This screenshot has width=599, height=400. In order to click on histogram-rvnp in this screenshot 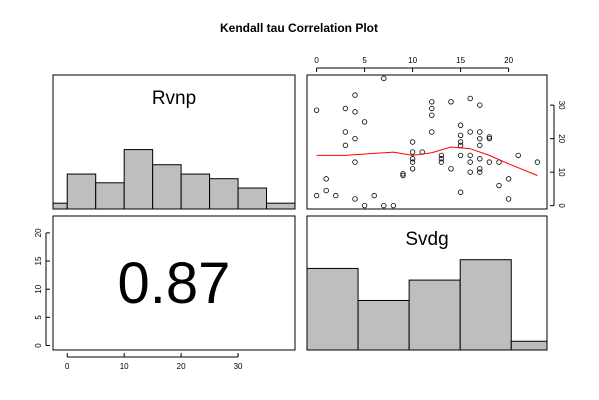, I will do `click(174, 179)`.